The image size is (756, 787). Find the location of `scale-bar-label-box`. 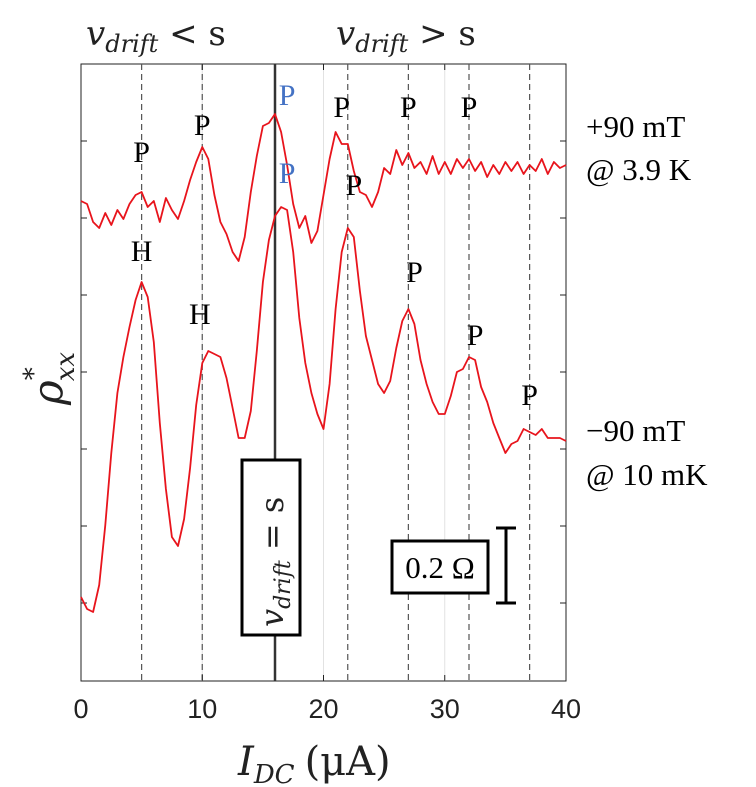

scale-bar-label-box is located at coordinates (440, 567).